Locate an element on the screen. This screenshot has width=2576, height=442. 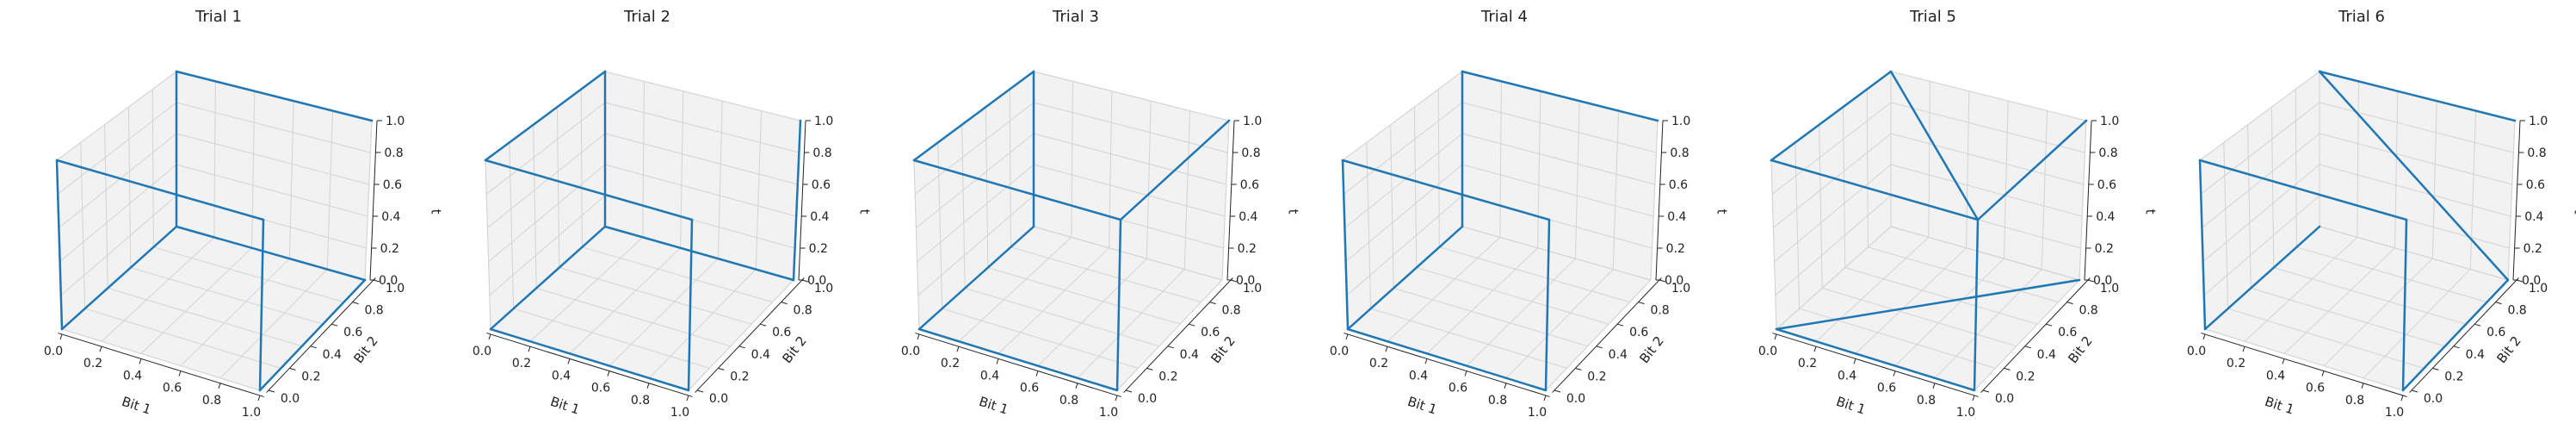
x-axis-label: Bit 1 is located at coordinates (565, 406).